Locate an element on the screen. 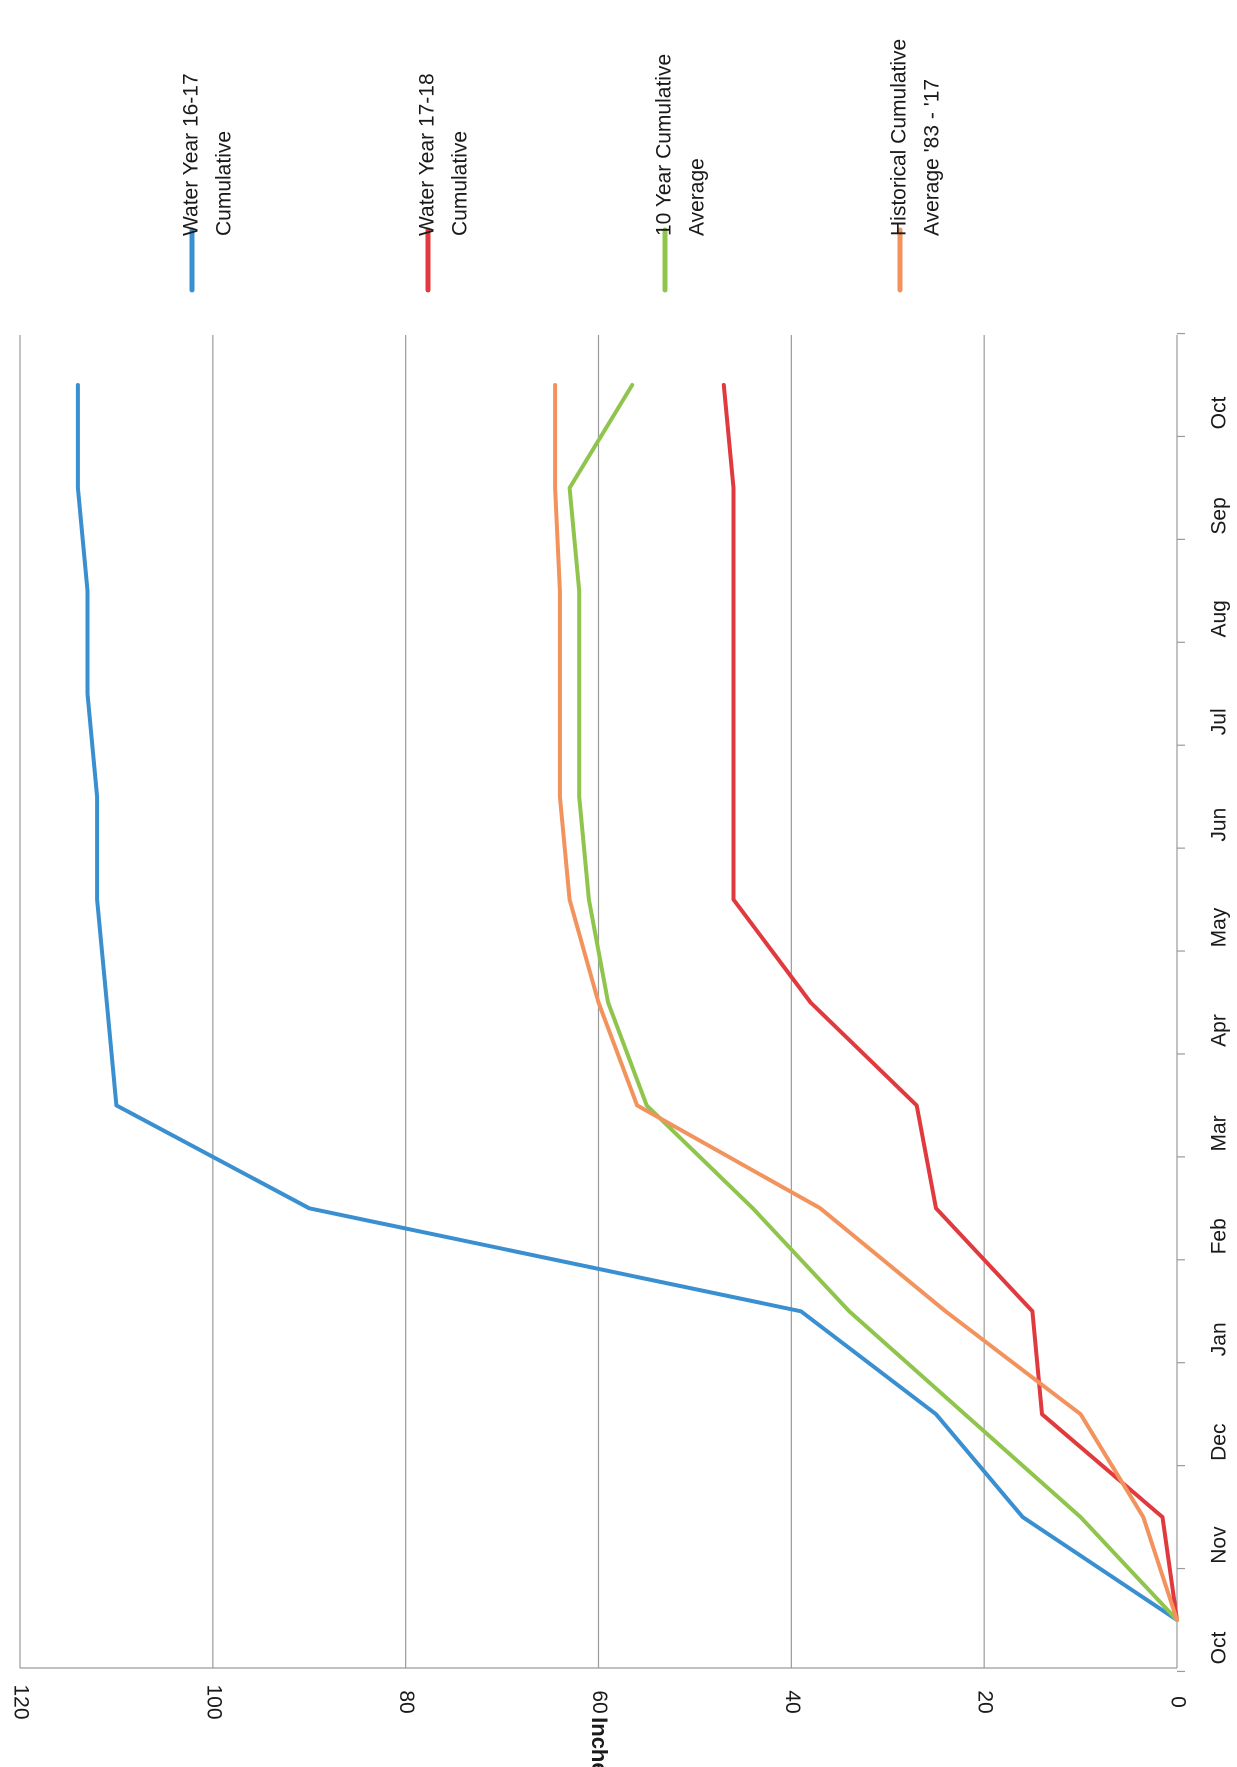 This screenshot has height=1767, width=1237. x-tick-label-jan: Jan is located at coordinates (1219, 1339).